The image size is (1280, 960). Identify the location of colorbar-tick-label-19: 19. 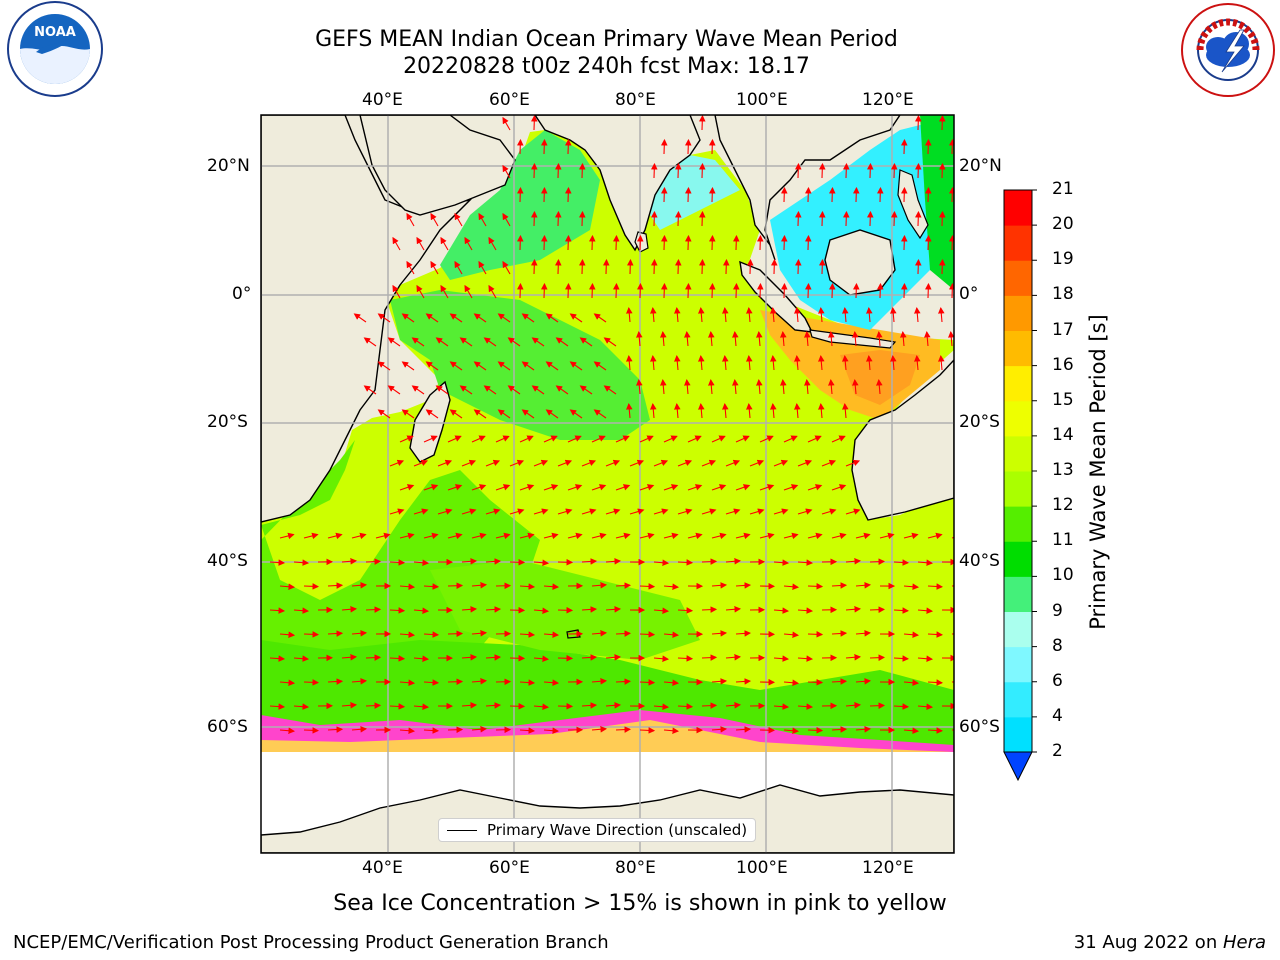
(1063, 259).